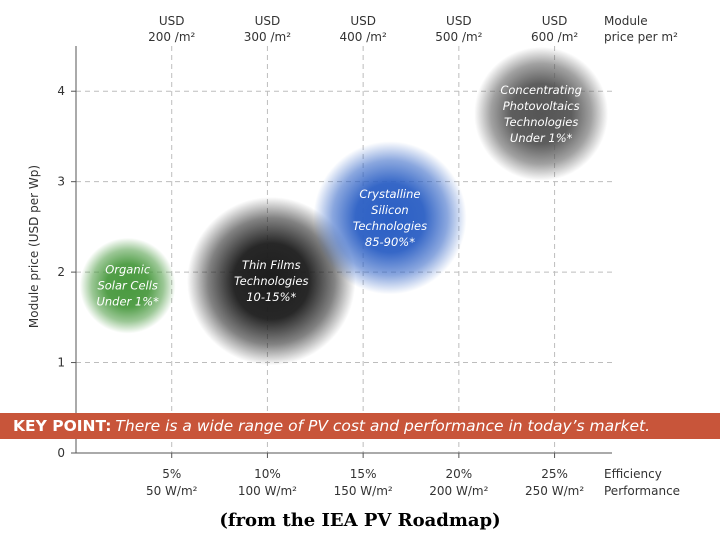 The image size is (720, 540). I want to click on bubble-label-line: Solar Cells, so click(127, 286).